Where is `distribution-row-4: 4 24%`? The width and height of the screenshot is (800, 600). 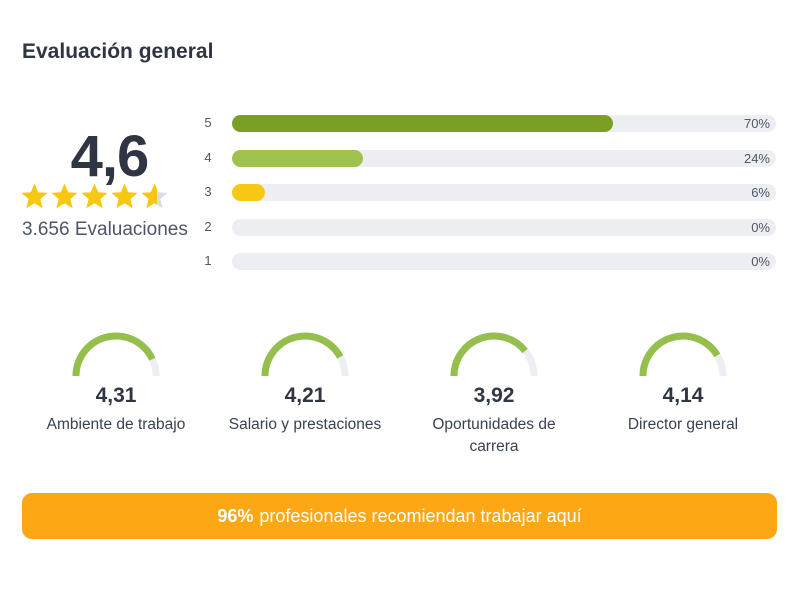
distribution-row-4: 4 24% is located at coordinates (489, 158).